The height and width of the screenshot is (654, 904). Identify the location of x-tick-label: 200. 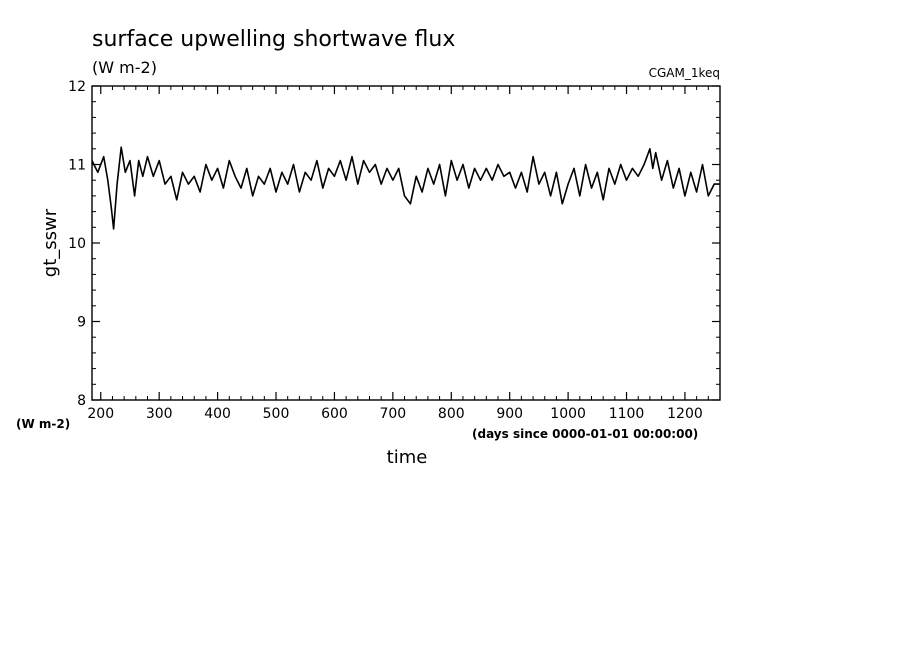
(100, 414).